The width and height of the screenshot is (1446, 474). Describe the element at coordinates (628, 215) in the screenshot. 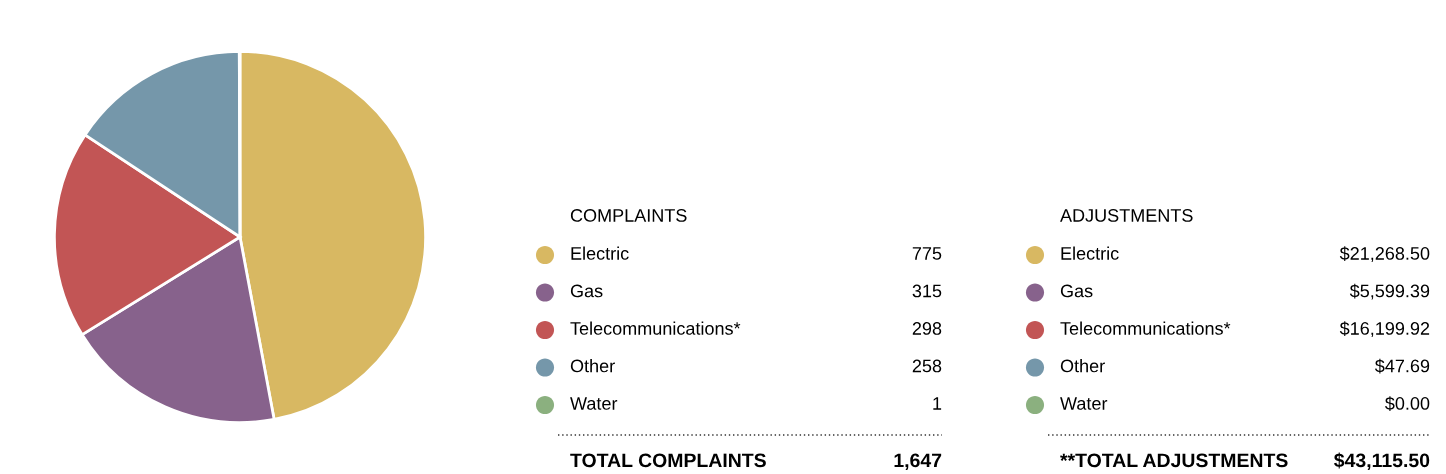

I see `text: COMPLAINTS` at that location.